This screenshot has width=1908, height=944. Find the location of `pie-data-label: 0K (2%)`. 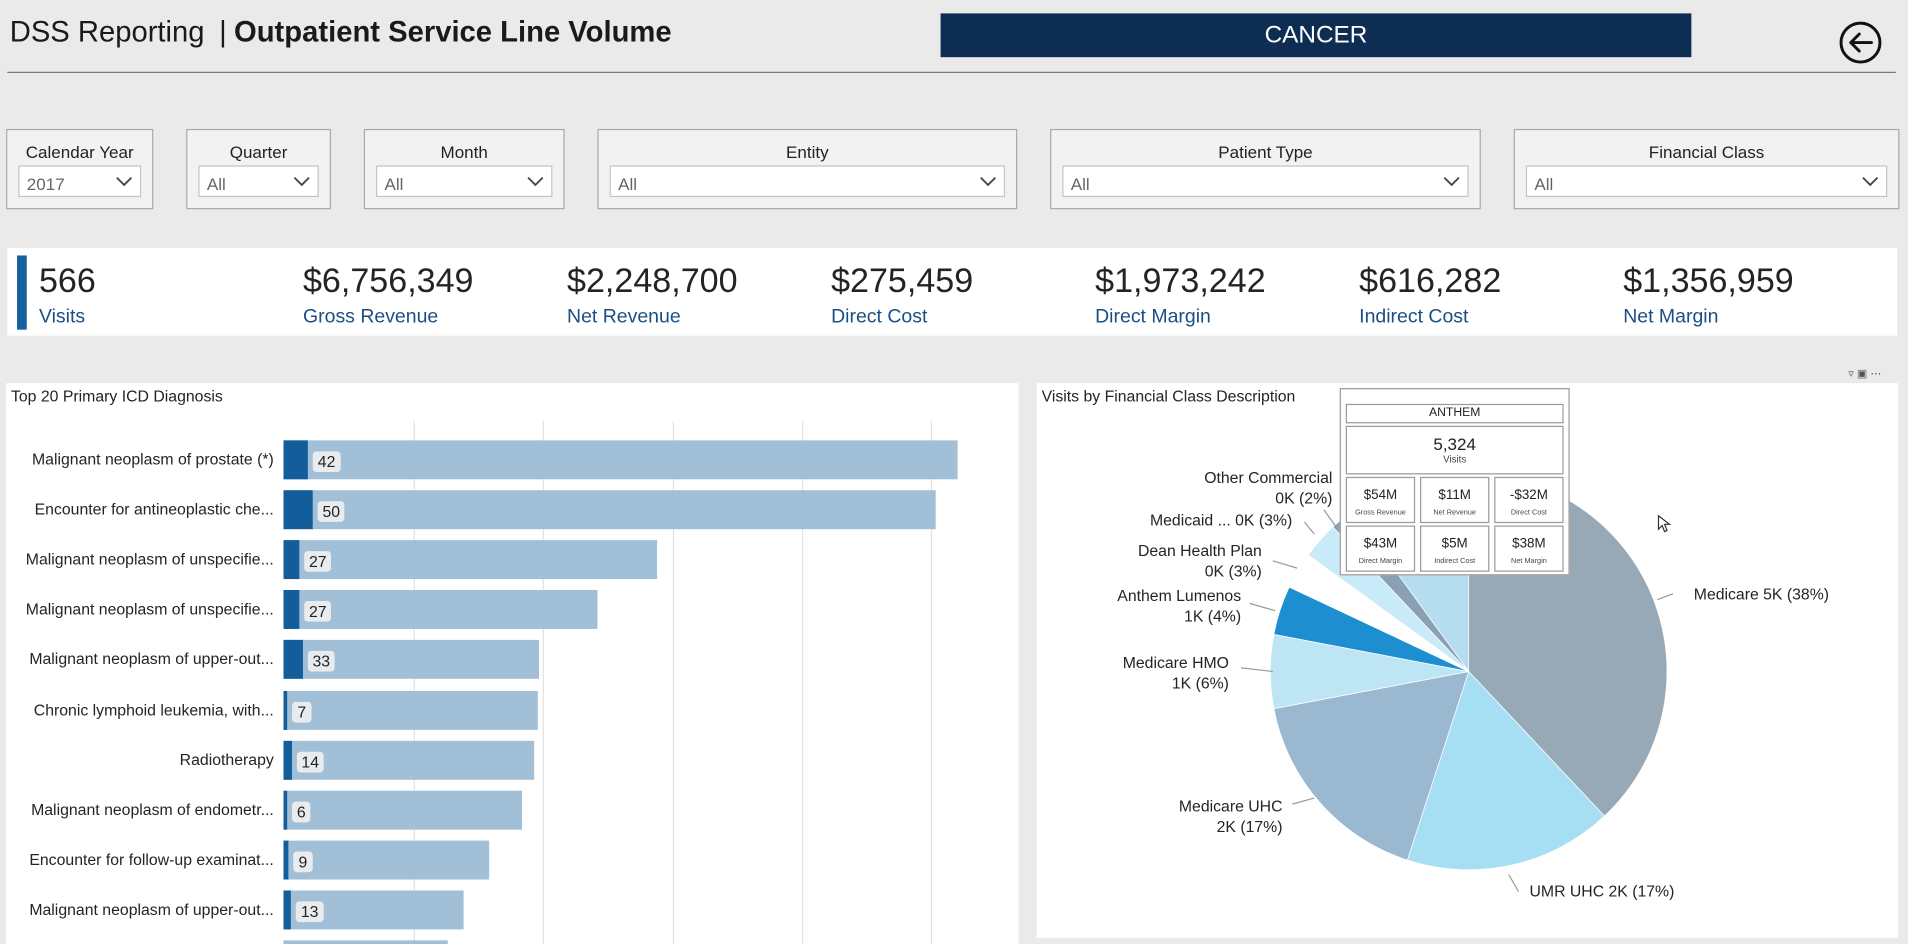

pie-data-label: 0K (2%) is located at coordinates (1303, 499).